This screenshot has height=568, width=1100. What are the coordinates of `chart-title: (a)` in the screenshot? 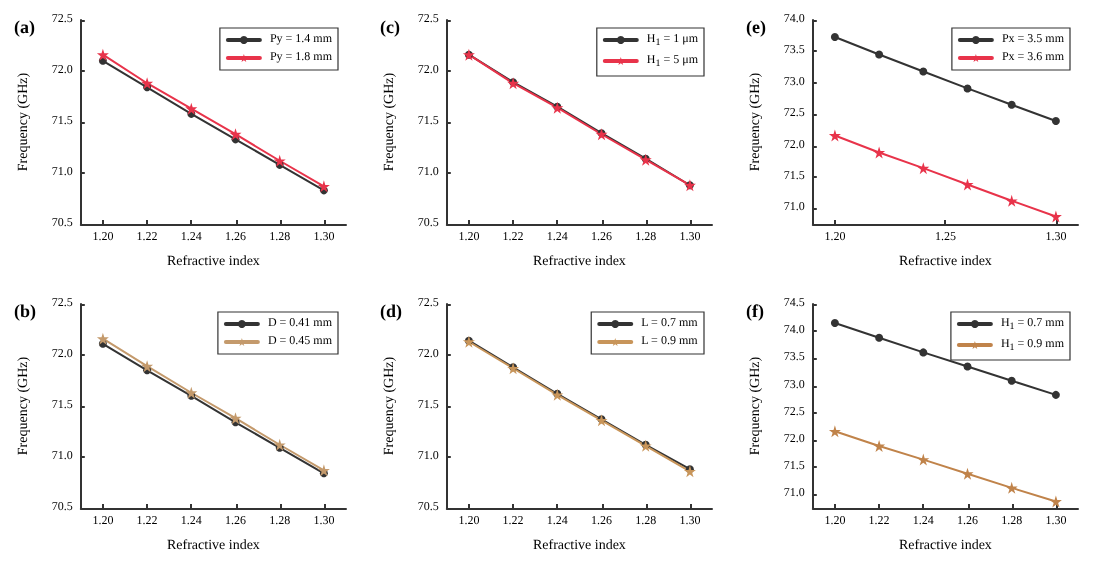 It's located at (24, 27).